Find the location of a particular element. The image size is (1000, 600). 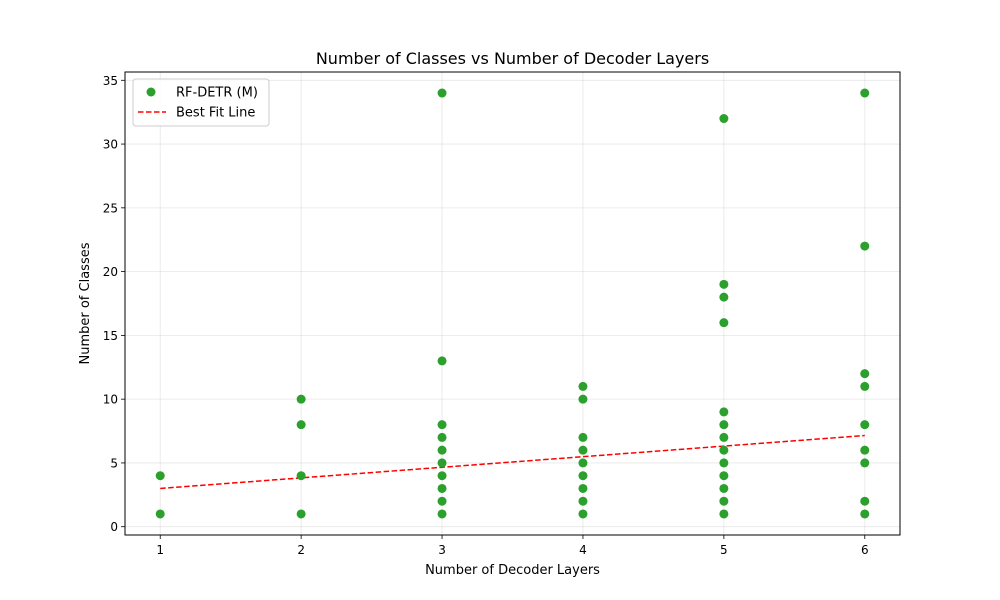

legend-label-fit-line: Best Fit Line is located at coordinates (215, 113).